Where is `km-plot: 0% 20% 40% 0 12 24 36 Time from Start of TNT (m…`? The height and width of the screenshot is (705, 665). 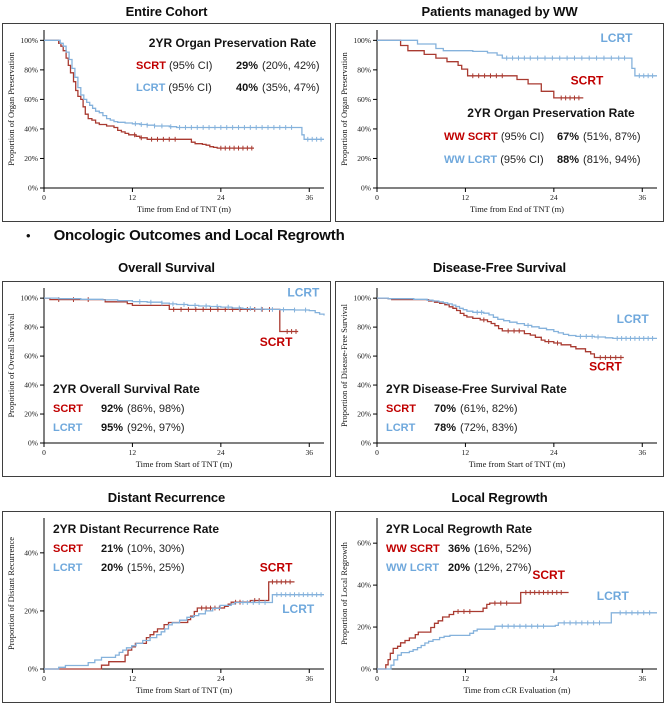 km-plot: 0% 20% 40% 0 12 24 36 Time from Start of TNT (m… is located at coordinates (165, 606).